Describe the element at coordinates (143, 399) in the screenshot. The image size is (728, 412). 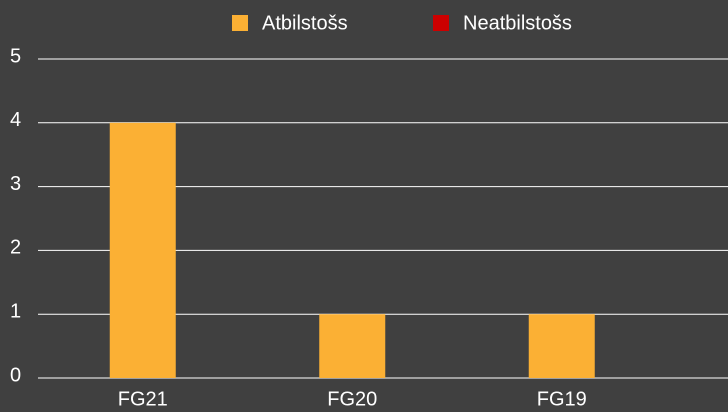
I see `x-tick-label: FG21` at that location.